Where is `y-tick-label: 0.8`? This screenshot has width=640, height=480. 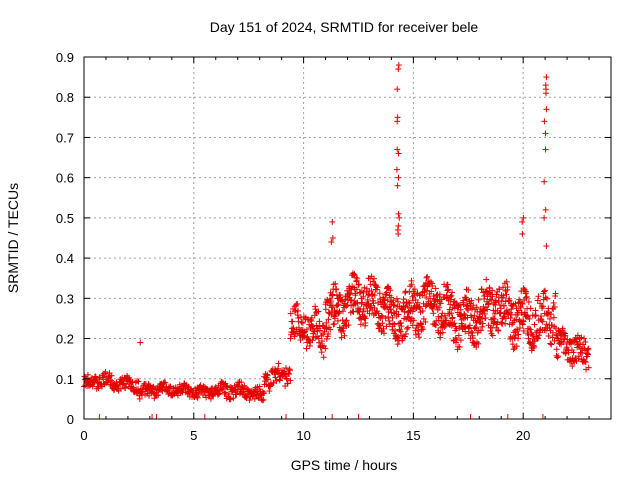 y-tick-label: 0.8 is located at coordinates (65, 97).